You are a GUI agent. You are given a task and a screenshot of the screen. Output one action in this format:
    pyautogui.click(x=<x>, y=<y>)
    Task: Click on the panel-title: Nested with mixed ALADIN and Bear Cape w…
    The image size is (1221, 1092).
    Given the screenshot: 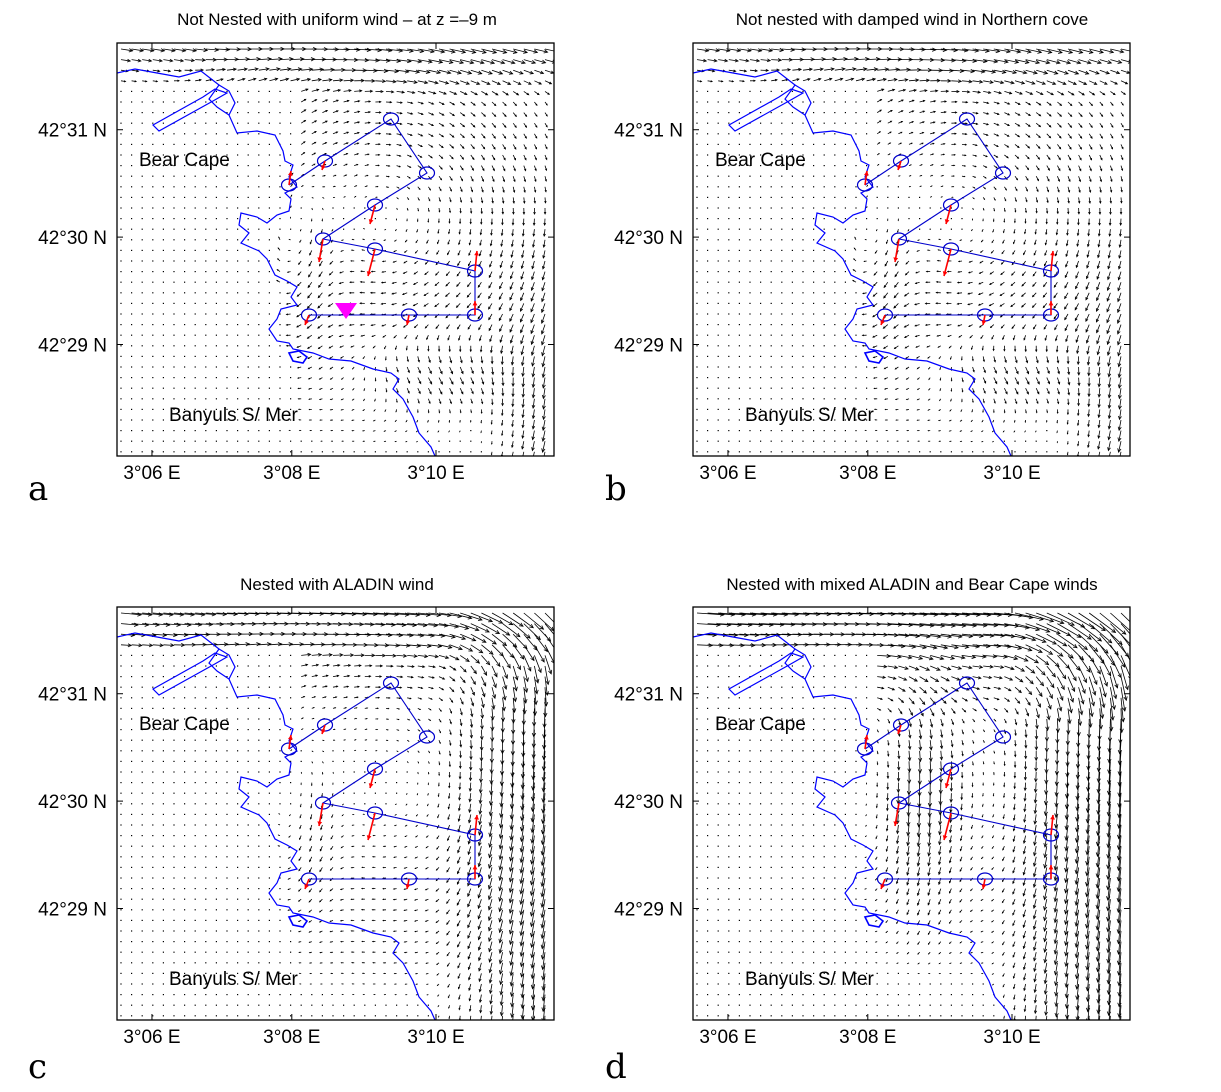 What is the action you would take?
    pyautogui.click(x=911, y=584)
    